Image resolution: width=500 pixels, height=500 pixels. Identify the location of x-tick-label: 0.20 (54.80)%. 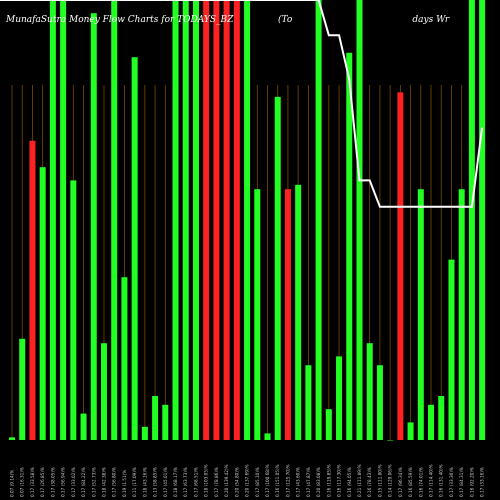
(236, 482).